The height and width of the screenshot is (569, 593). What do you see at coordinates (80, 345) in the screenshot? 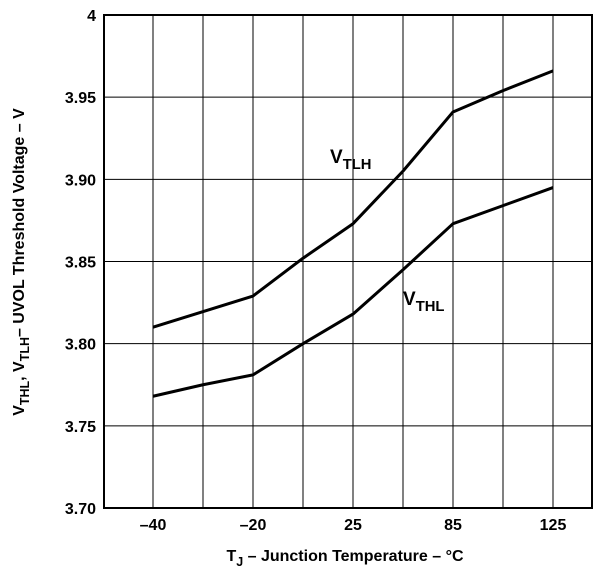
I see `y-tick-label: 3.80` at bounding box center [80, 345].